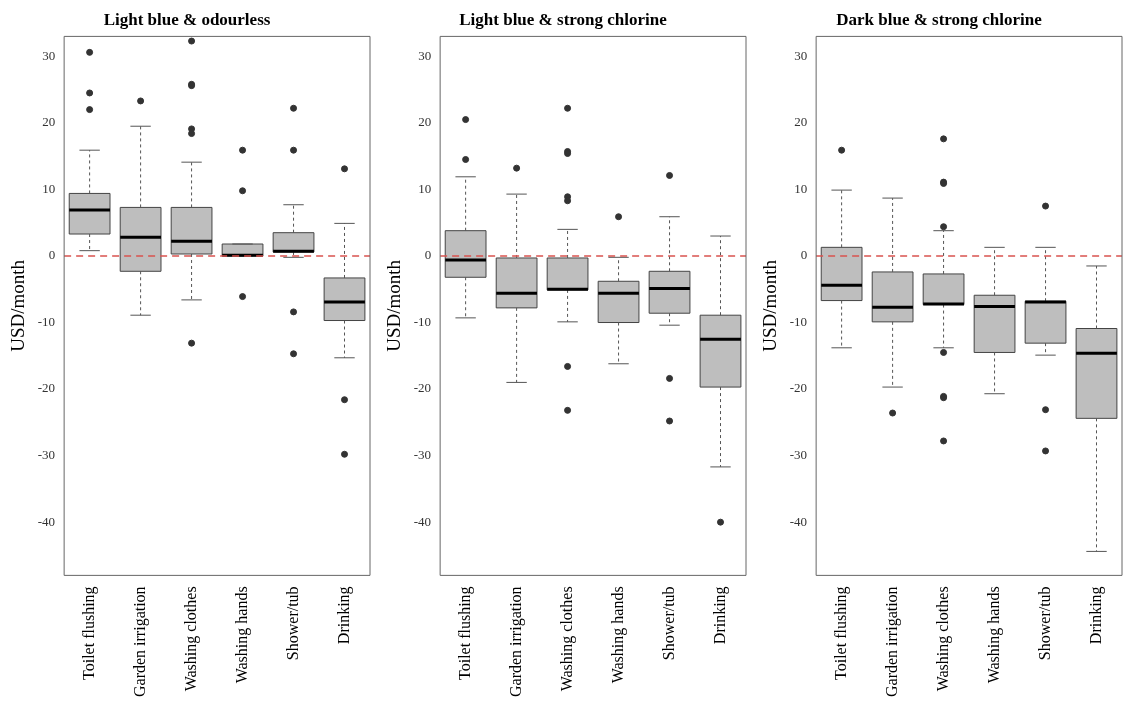 The width and height of the screenshot is (1136, 705). I want to click on chart-title: Dark blue & strong chlorine, so click(939, 19).